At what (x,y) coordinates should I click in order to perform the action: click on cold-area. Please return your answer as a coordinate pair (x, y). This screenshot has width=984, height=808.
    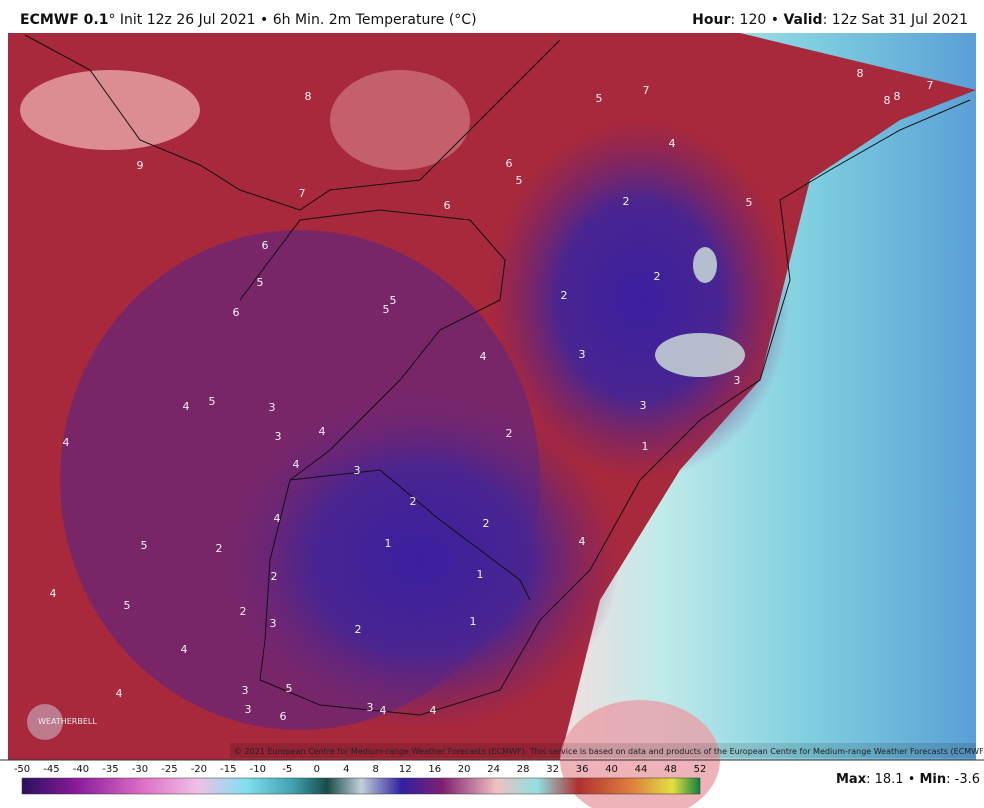
    Looking at the image, I should click on (640, 300).